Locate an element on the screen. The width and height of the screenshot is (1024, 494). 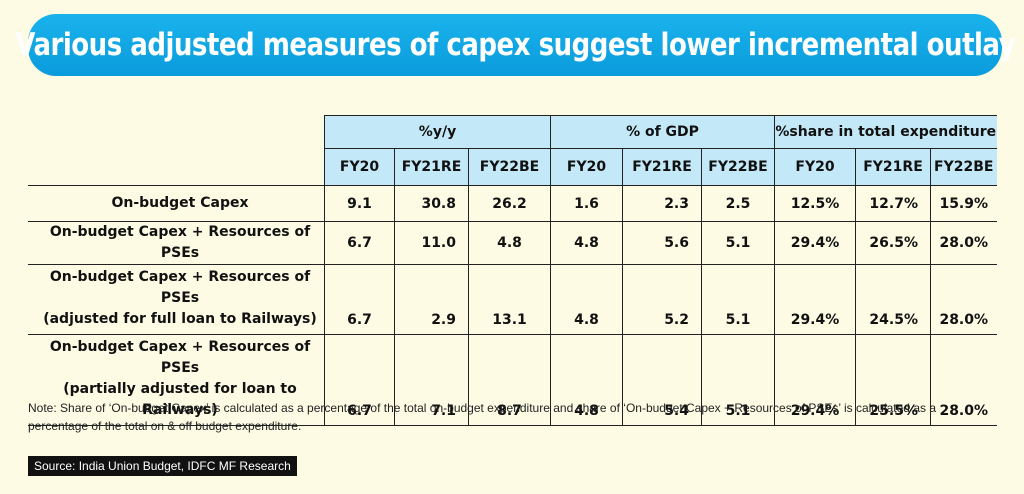
table-cell: 5.2 is located at coordinates (662, 299).